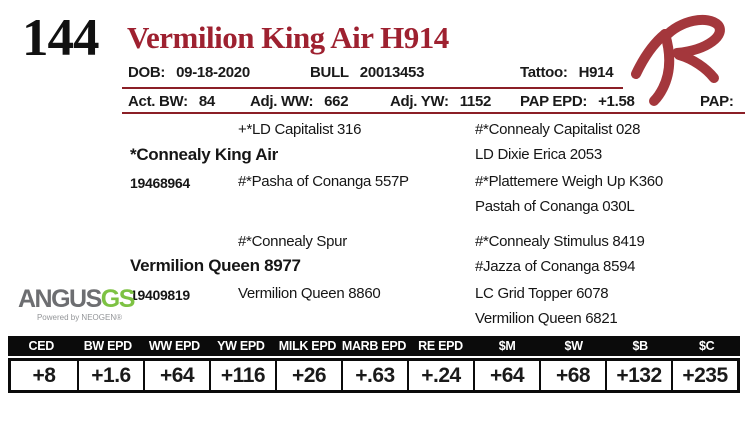 Image resolution: width=748 pixels, height=421 pixels. I want to click on registration-number: 20013453, so click(392, 72).